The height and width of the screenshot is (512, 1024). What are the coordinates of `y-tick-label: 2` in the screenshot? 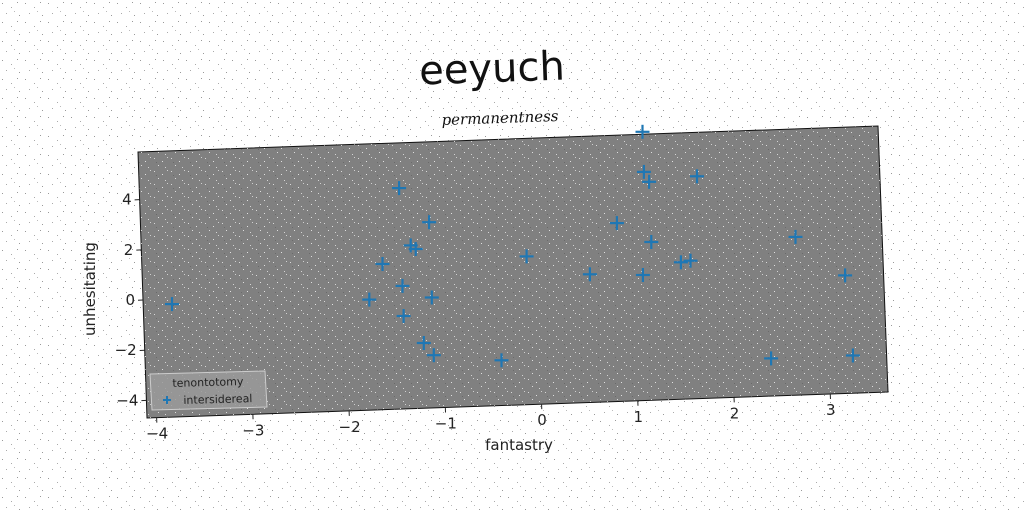 It's located at (129, 250).